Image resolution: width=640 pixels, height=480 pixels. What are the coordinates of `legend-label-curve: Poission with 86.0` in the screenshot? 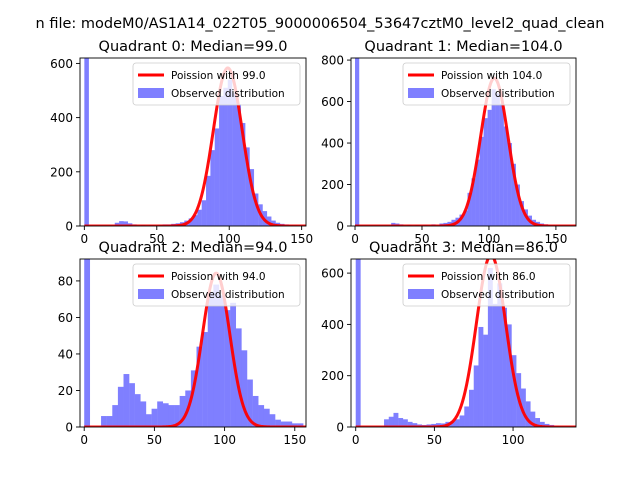 It's located at (488, 277).